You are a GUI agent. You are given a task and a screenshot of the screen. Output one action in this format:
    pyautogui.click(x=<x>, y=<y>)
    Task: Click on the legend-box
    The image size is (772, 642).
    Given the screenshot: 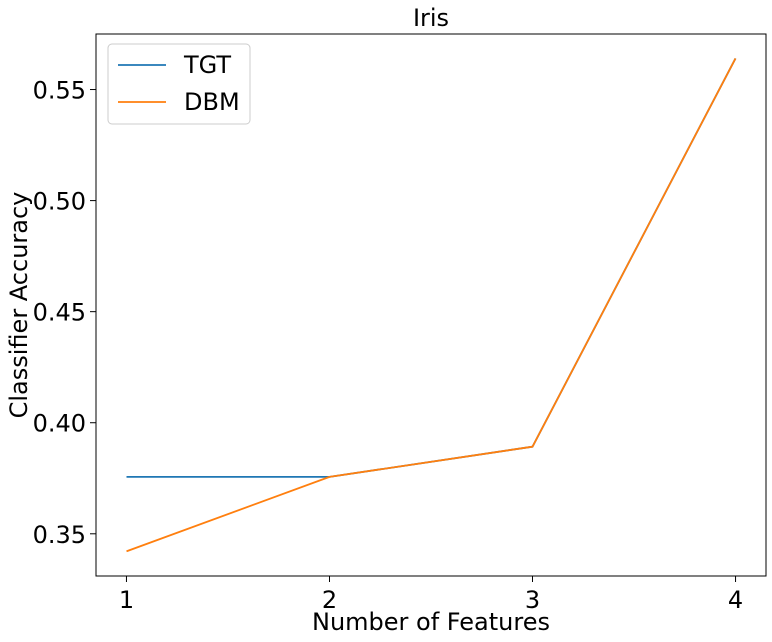 What is the action you would take?
    pyautogui.click(x=179, y=84)
    